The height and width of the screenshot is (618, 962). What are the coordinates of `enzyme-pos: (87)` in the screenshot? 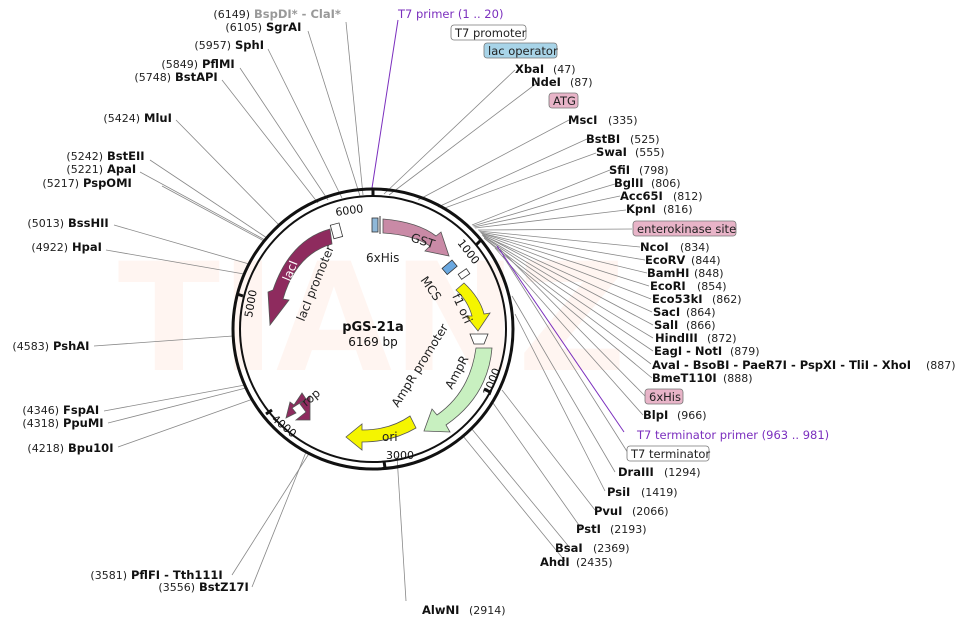 It's located at (581, 82).